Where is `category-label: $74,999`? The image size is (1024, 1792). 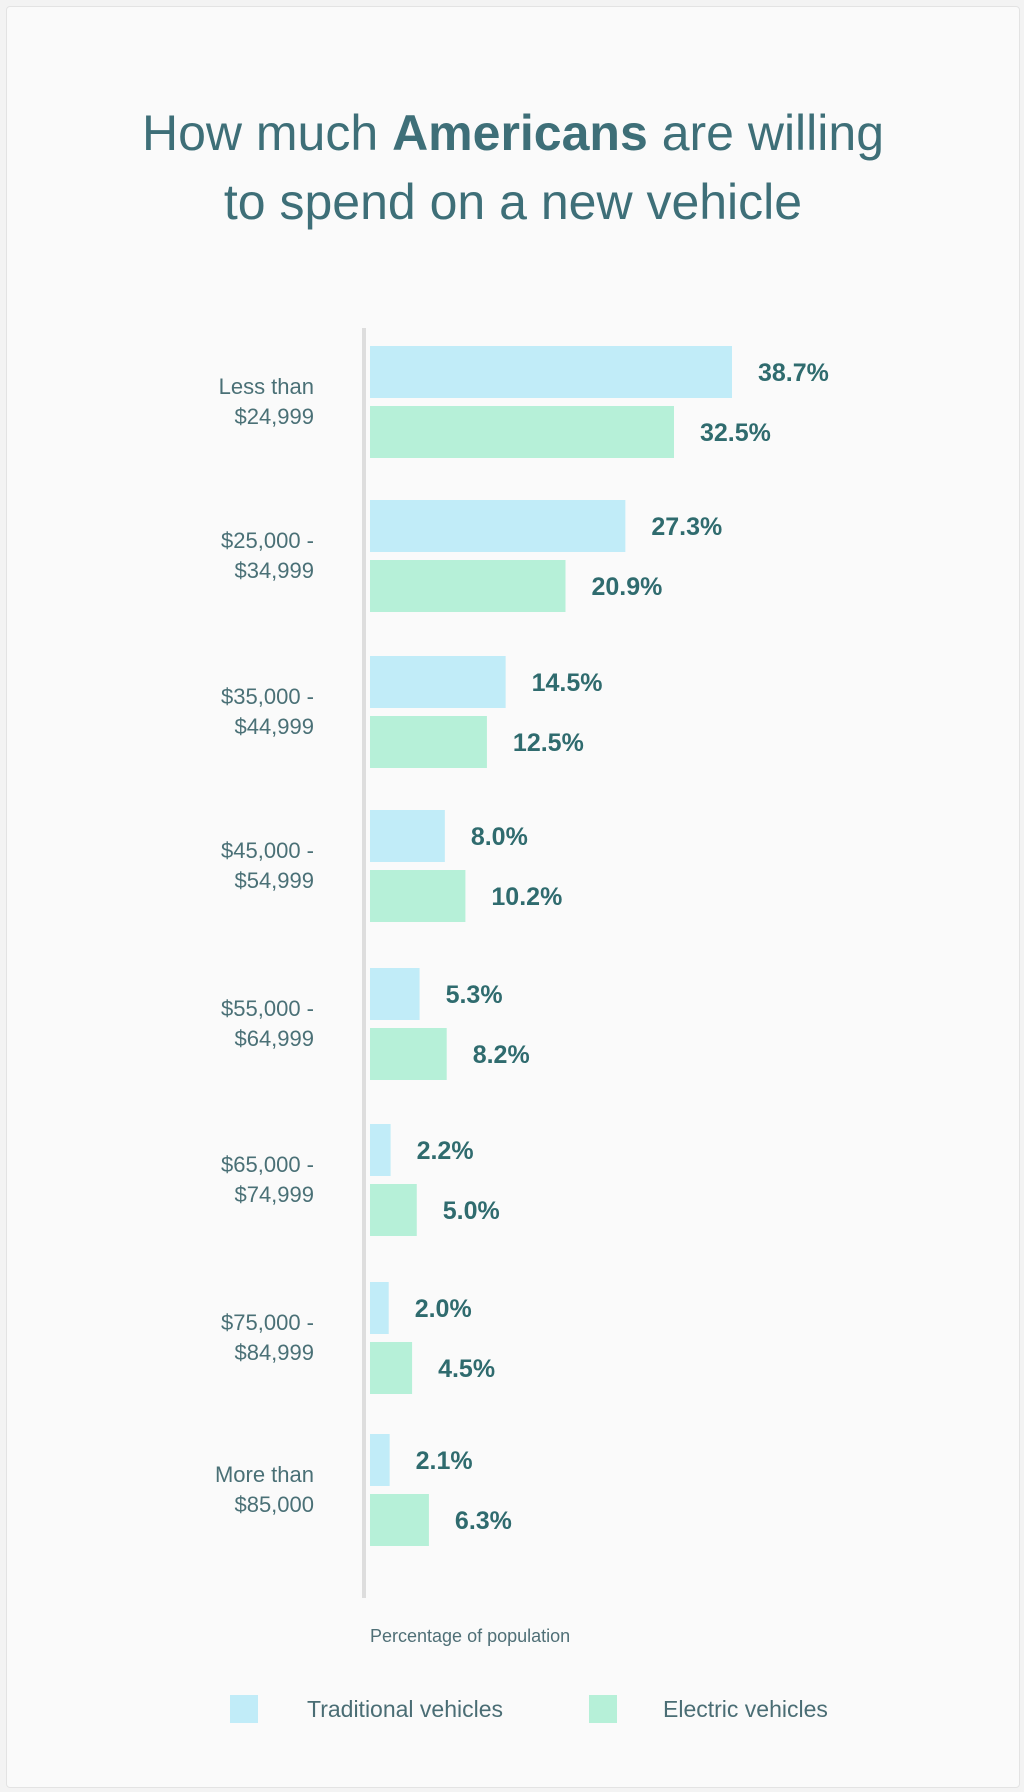
category-label: $74,999 is located at coordinates (274, 1194).